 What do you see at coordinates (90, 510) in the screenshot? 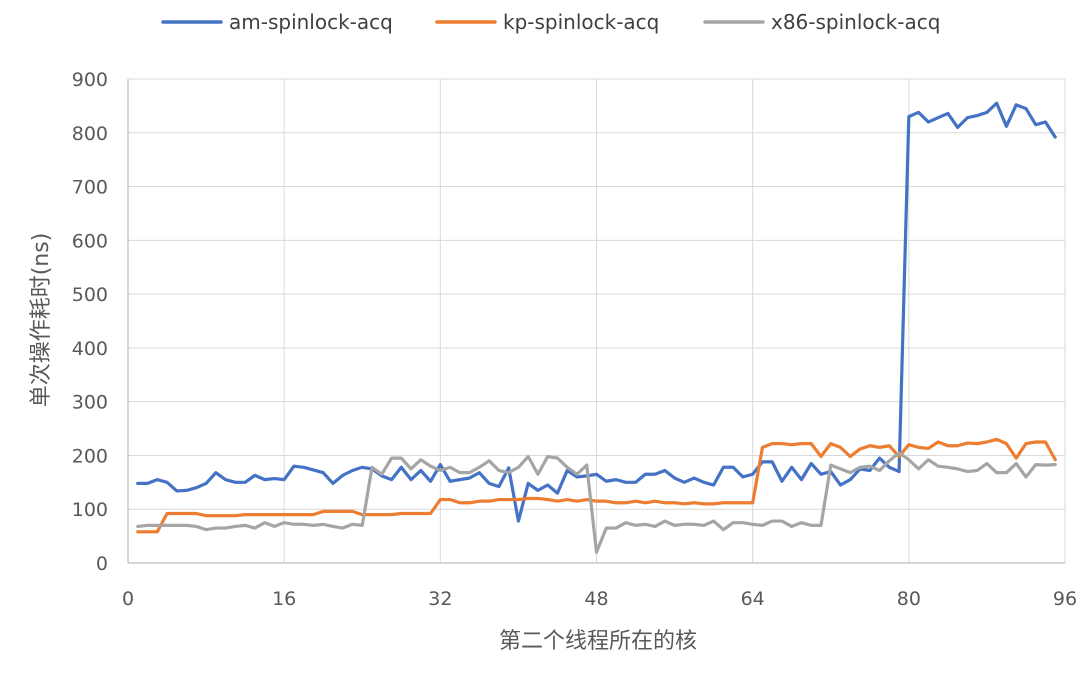
I see `y-tick-label: 100` at bounding box center [90, 510].